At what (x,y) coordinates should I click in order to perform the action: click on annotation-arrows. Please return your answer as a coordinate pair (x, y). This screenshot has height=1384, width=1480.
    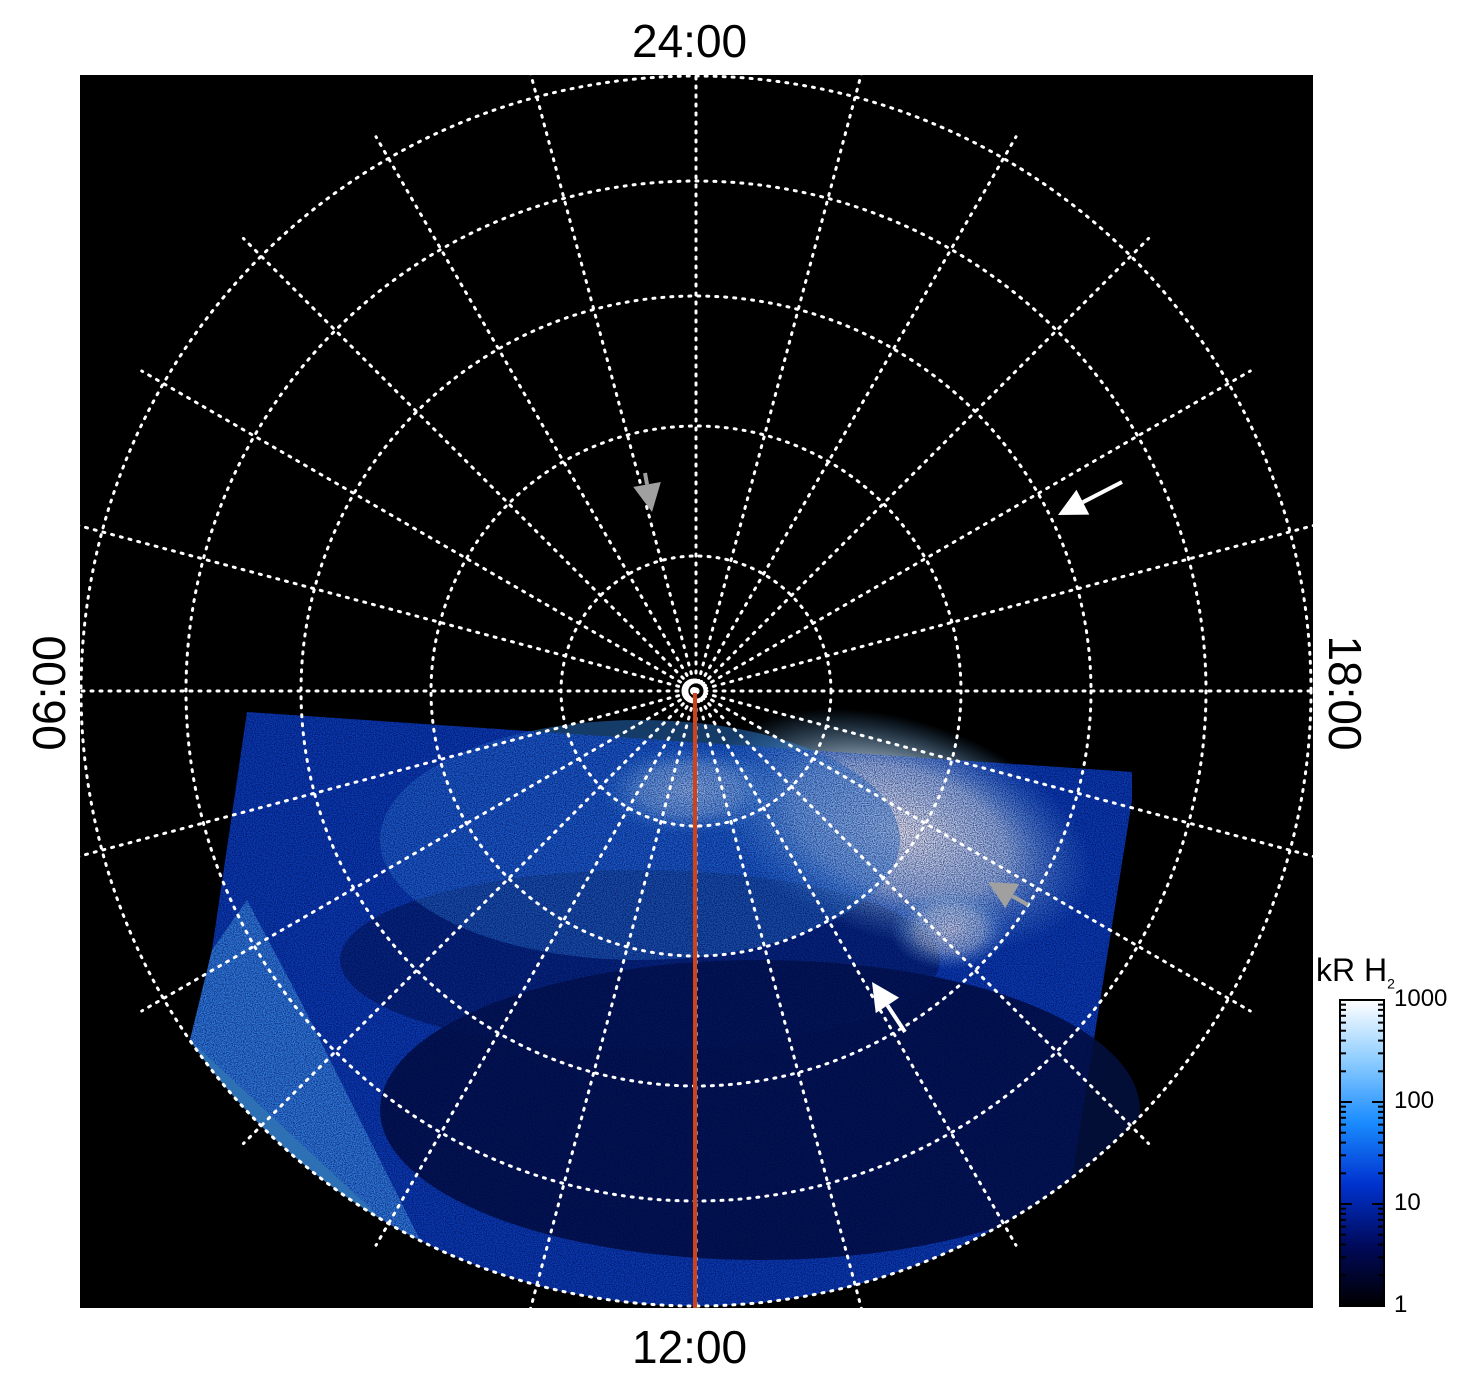
    Looking at the image, I should click on (878, 753).